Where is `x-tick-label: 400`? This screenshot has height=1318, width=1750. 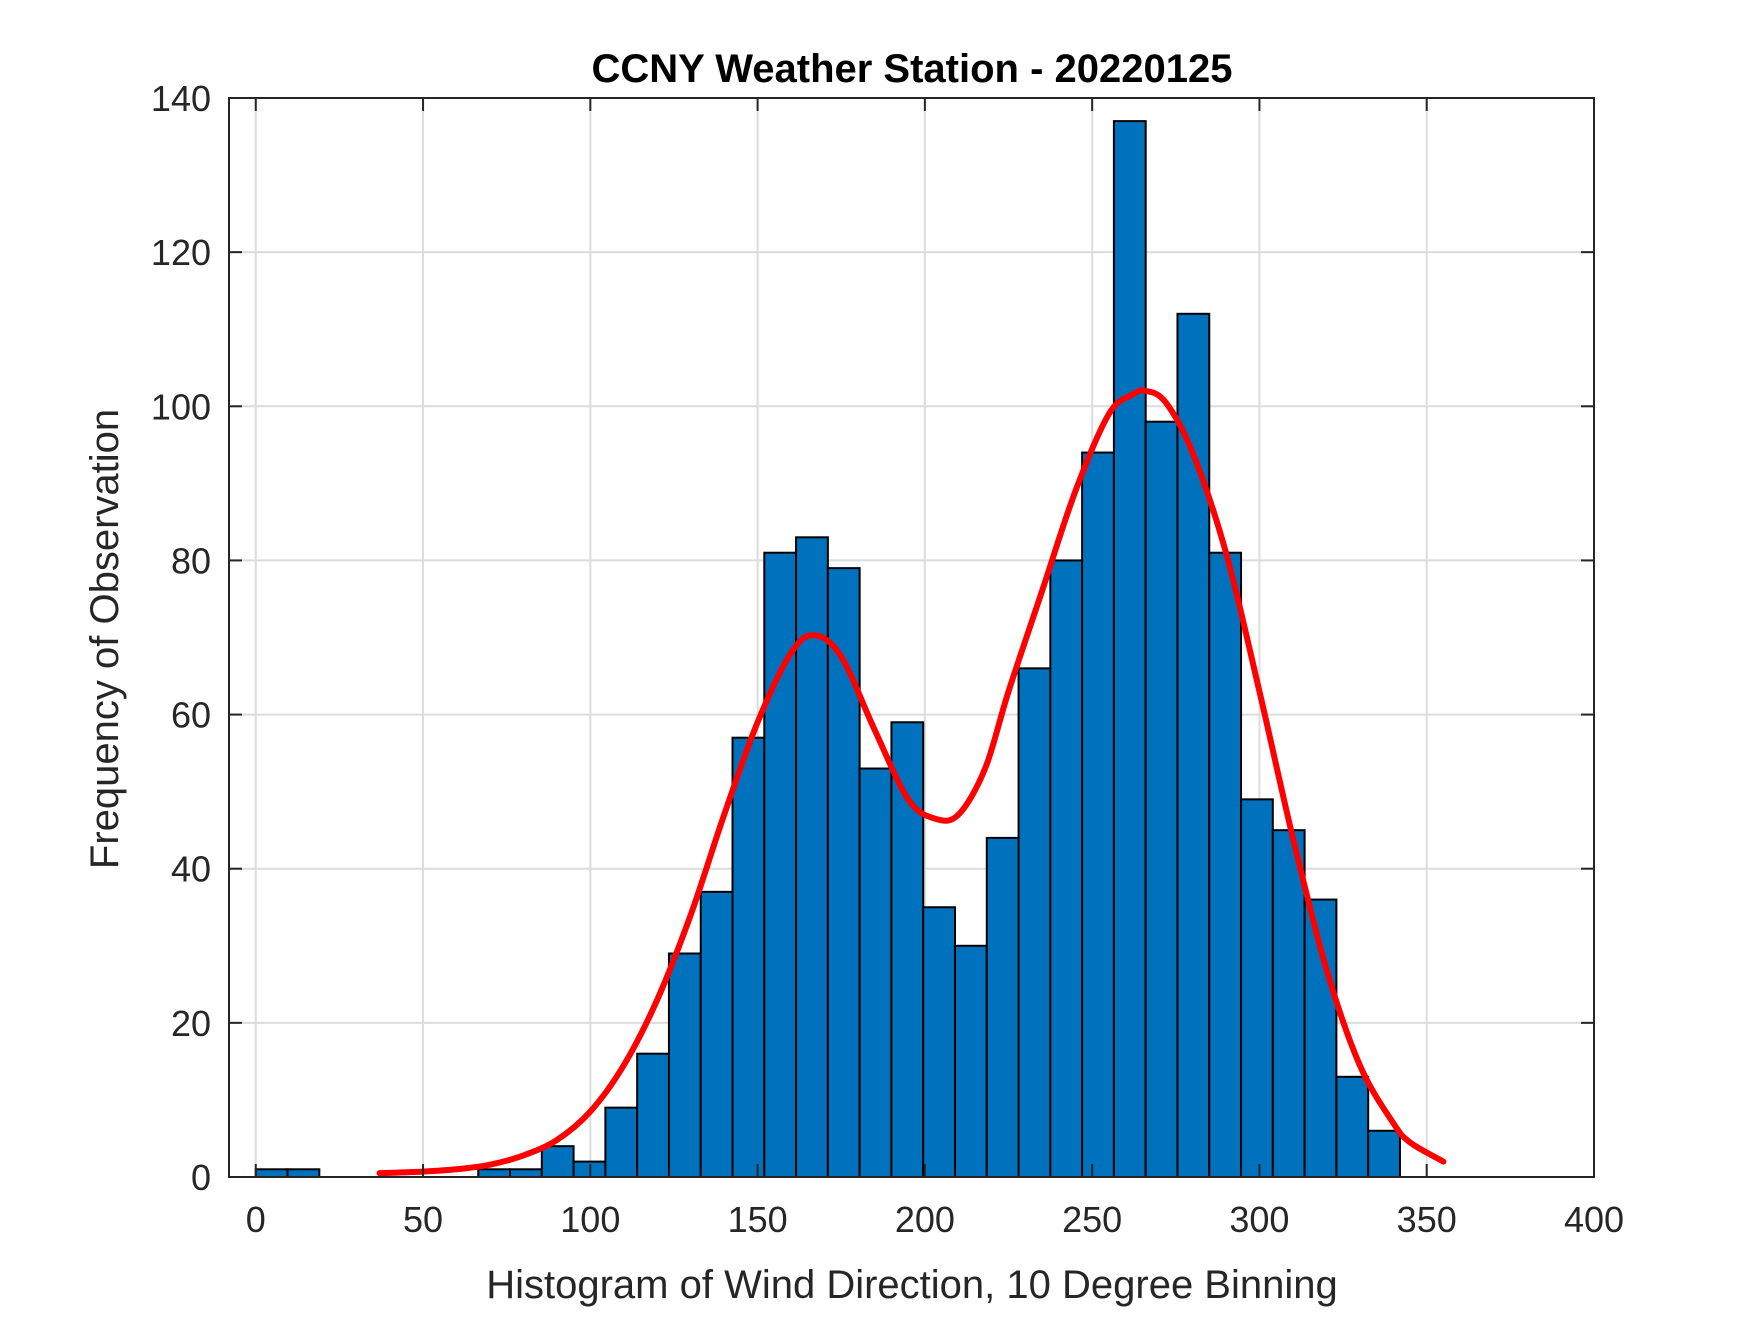 x-tick-label: 400 is located at coordinates (1594, 1219).